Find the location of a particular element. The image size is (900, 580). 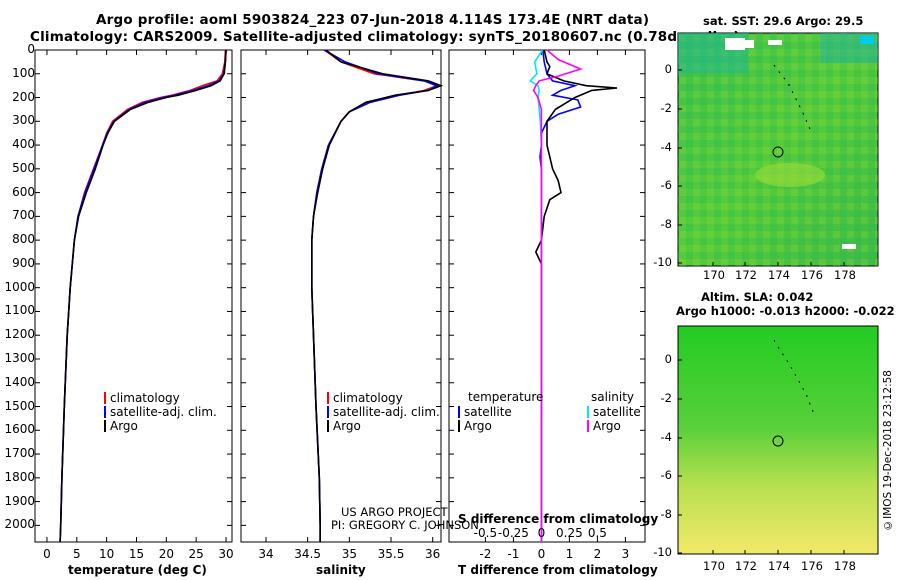

depth-tick-label: 1500 is located at coordinates (19, 405).